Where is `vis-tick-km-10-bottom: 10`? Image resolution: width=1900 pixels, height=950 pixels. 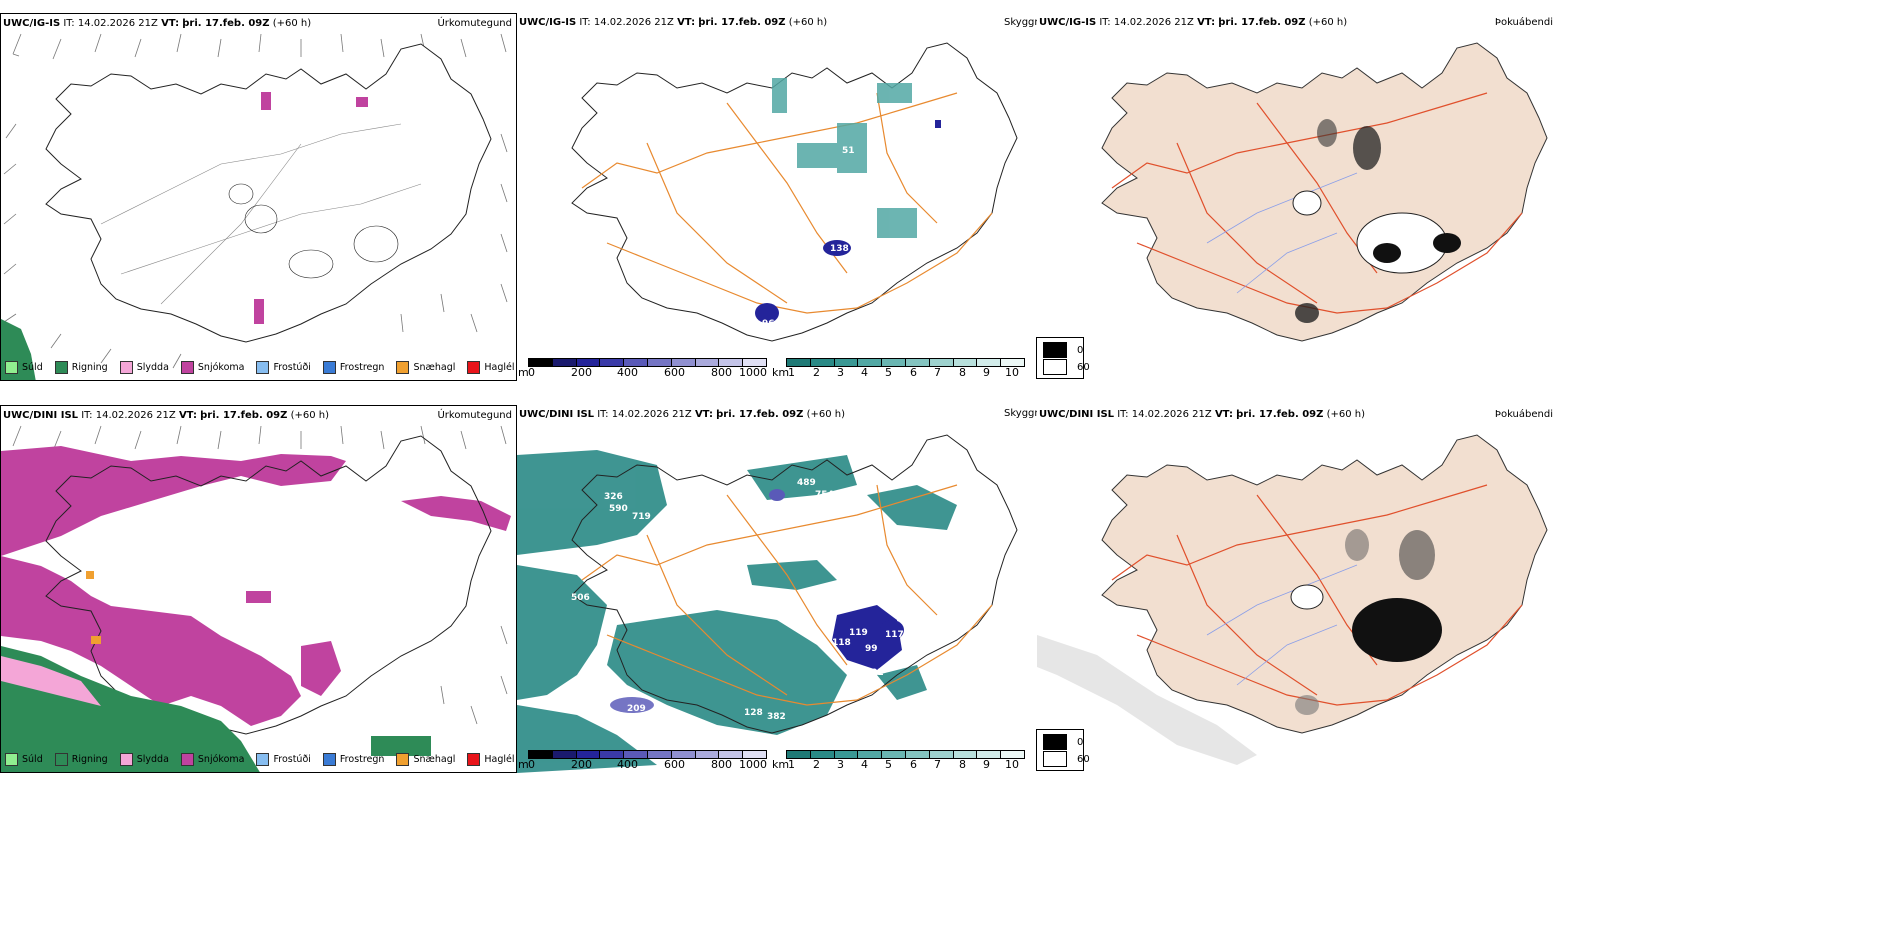
vis-tick-km-10-bottom: 10 is located at coordinates (1012, 764).